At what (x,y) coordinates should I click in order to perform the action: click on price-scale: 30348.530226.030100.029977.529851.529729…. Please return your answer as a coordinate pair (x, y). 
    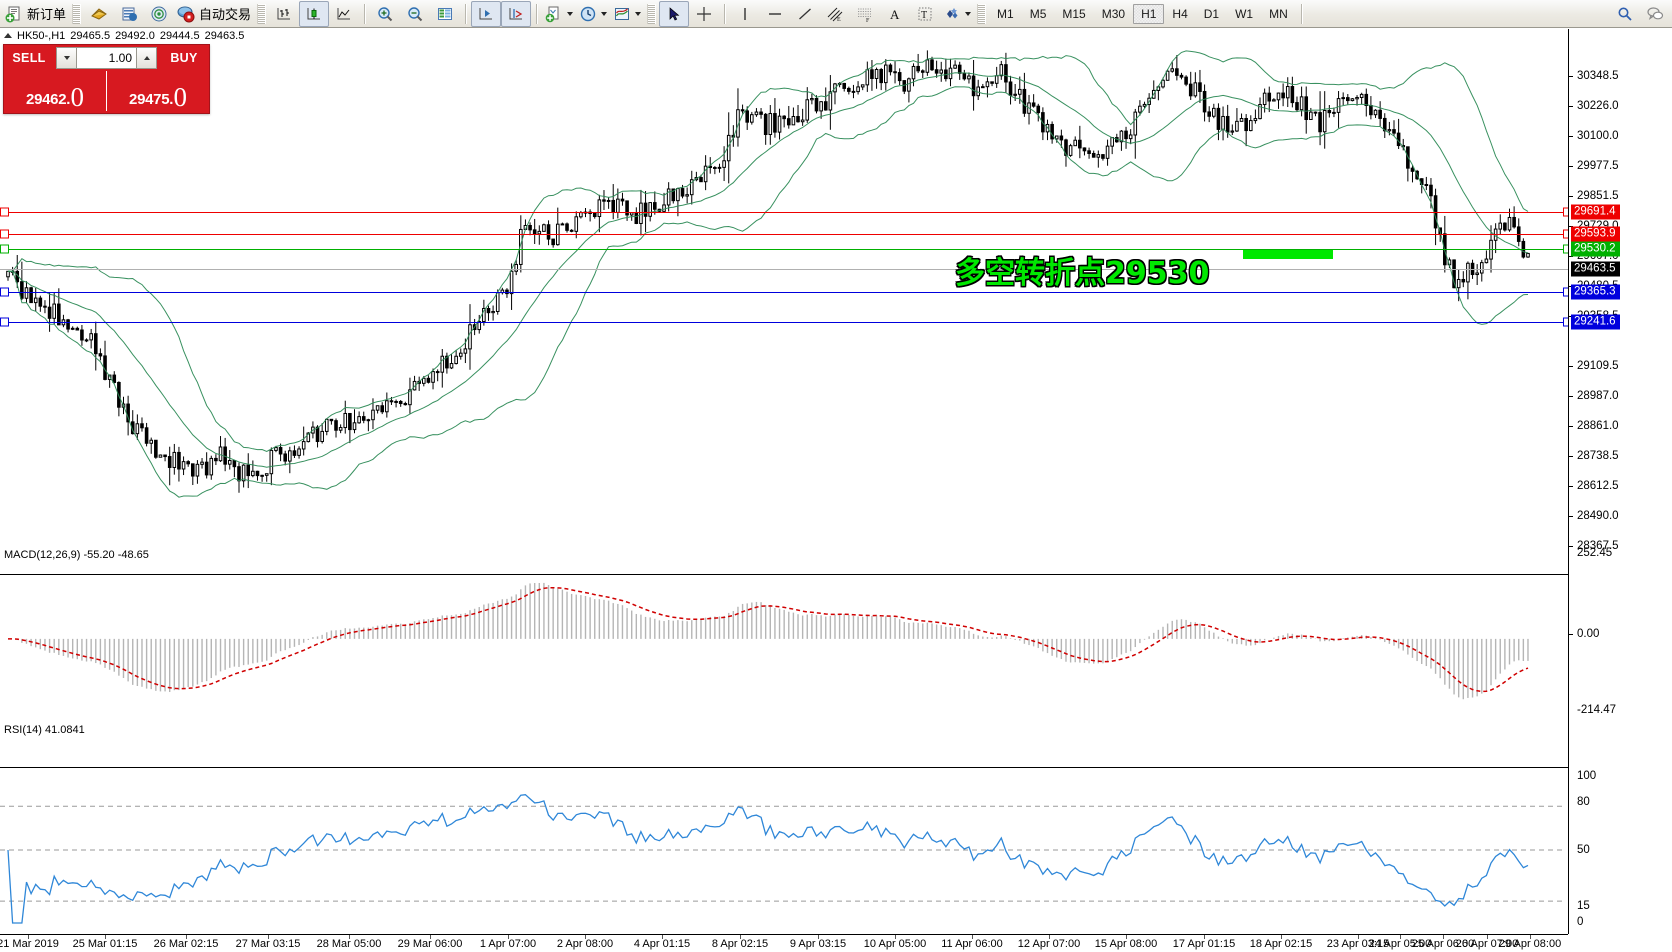
    Looking at the image, I should click on (1620, 481).